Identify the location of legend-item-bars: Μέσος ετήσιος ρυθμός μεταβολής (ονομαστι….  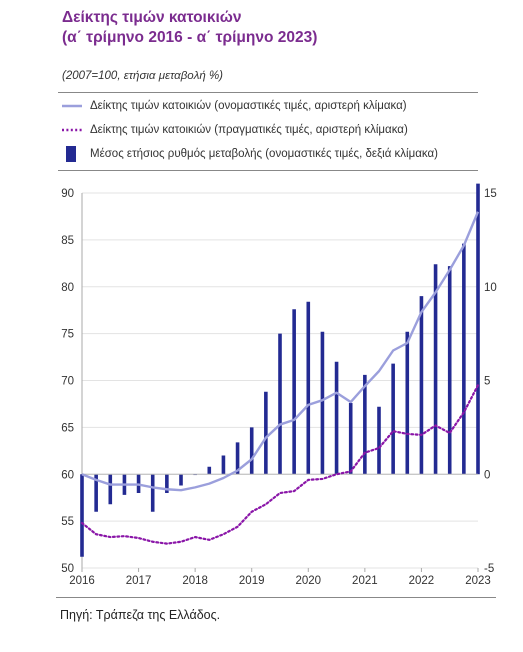
(268, 154).